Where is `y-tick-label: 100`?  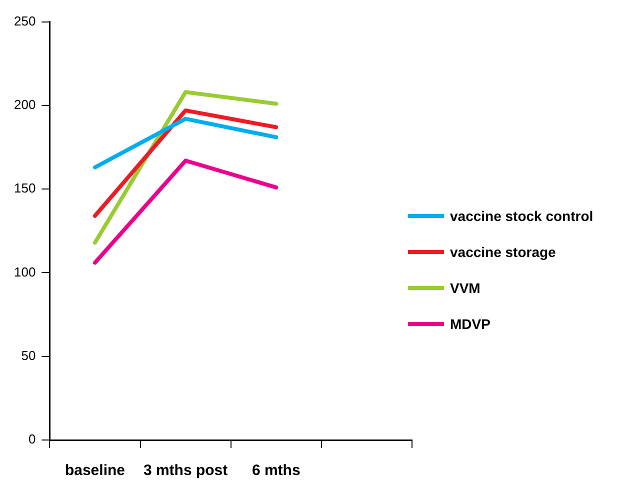
y-tick-label: 100 is located at coordinates (25, 272).